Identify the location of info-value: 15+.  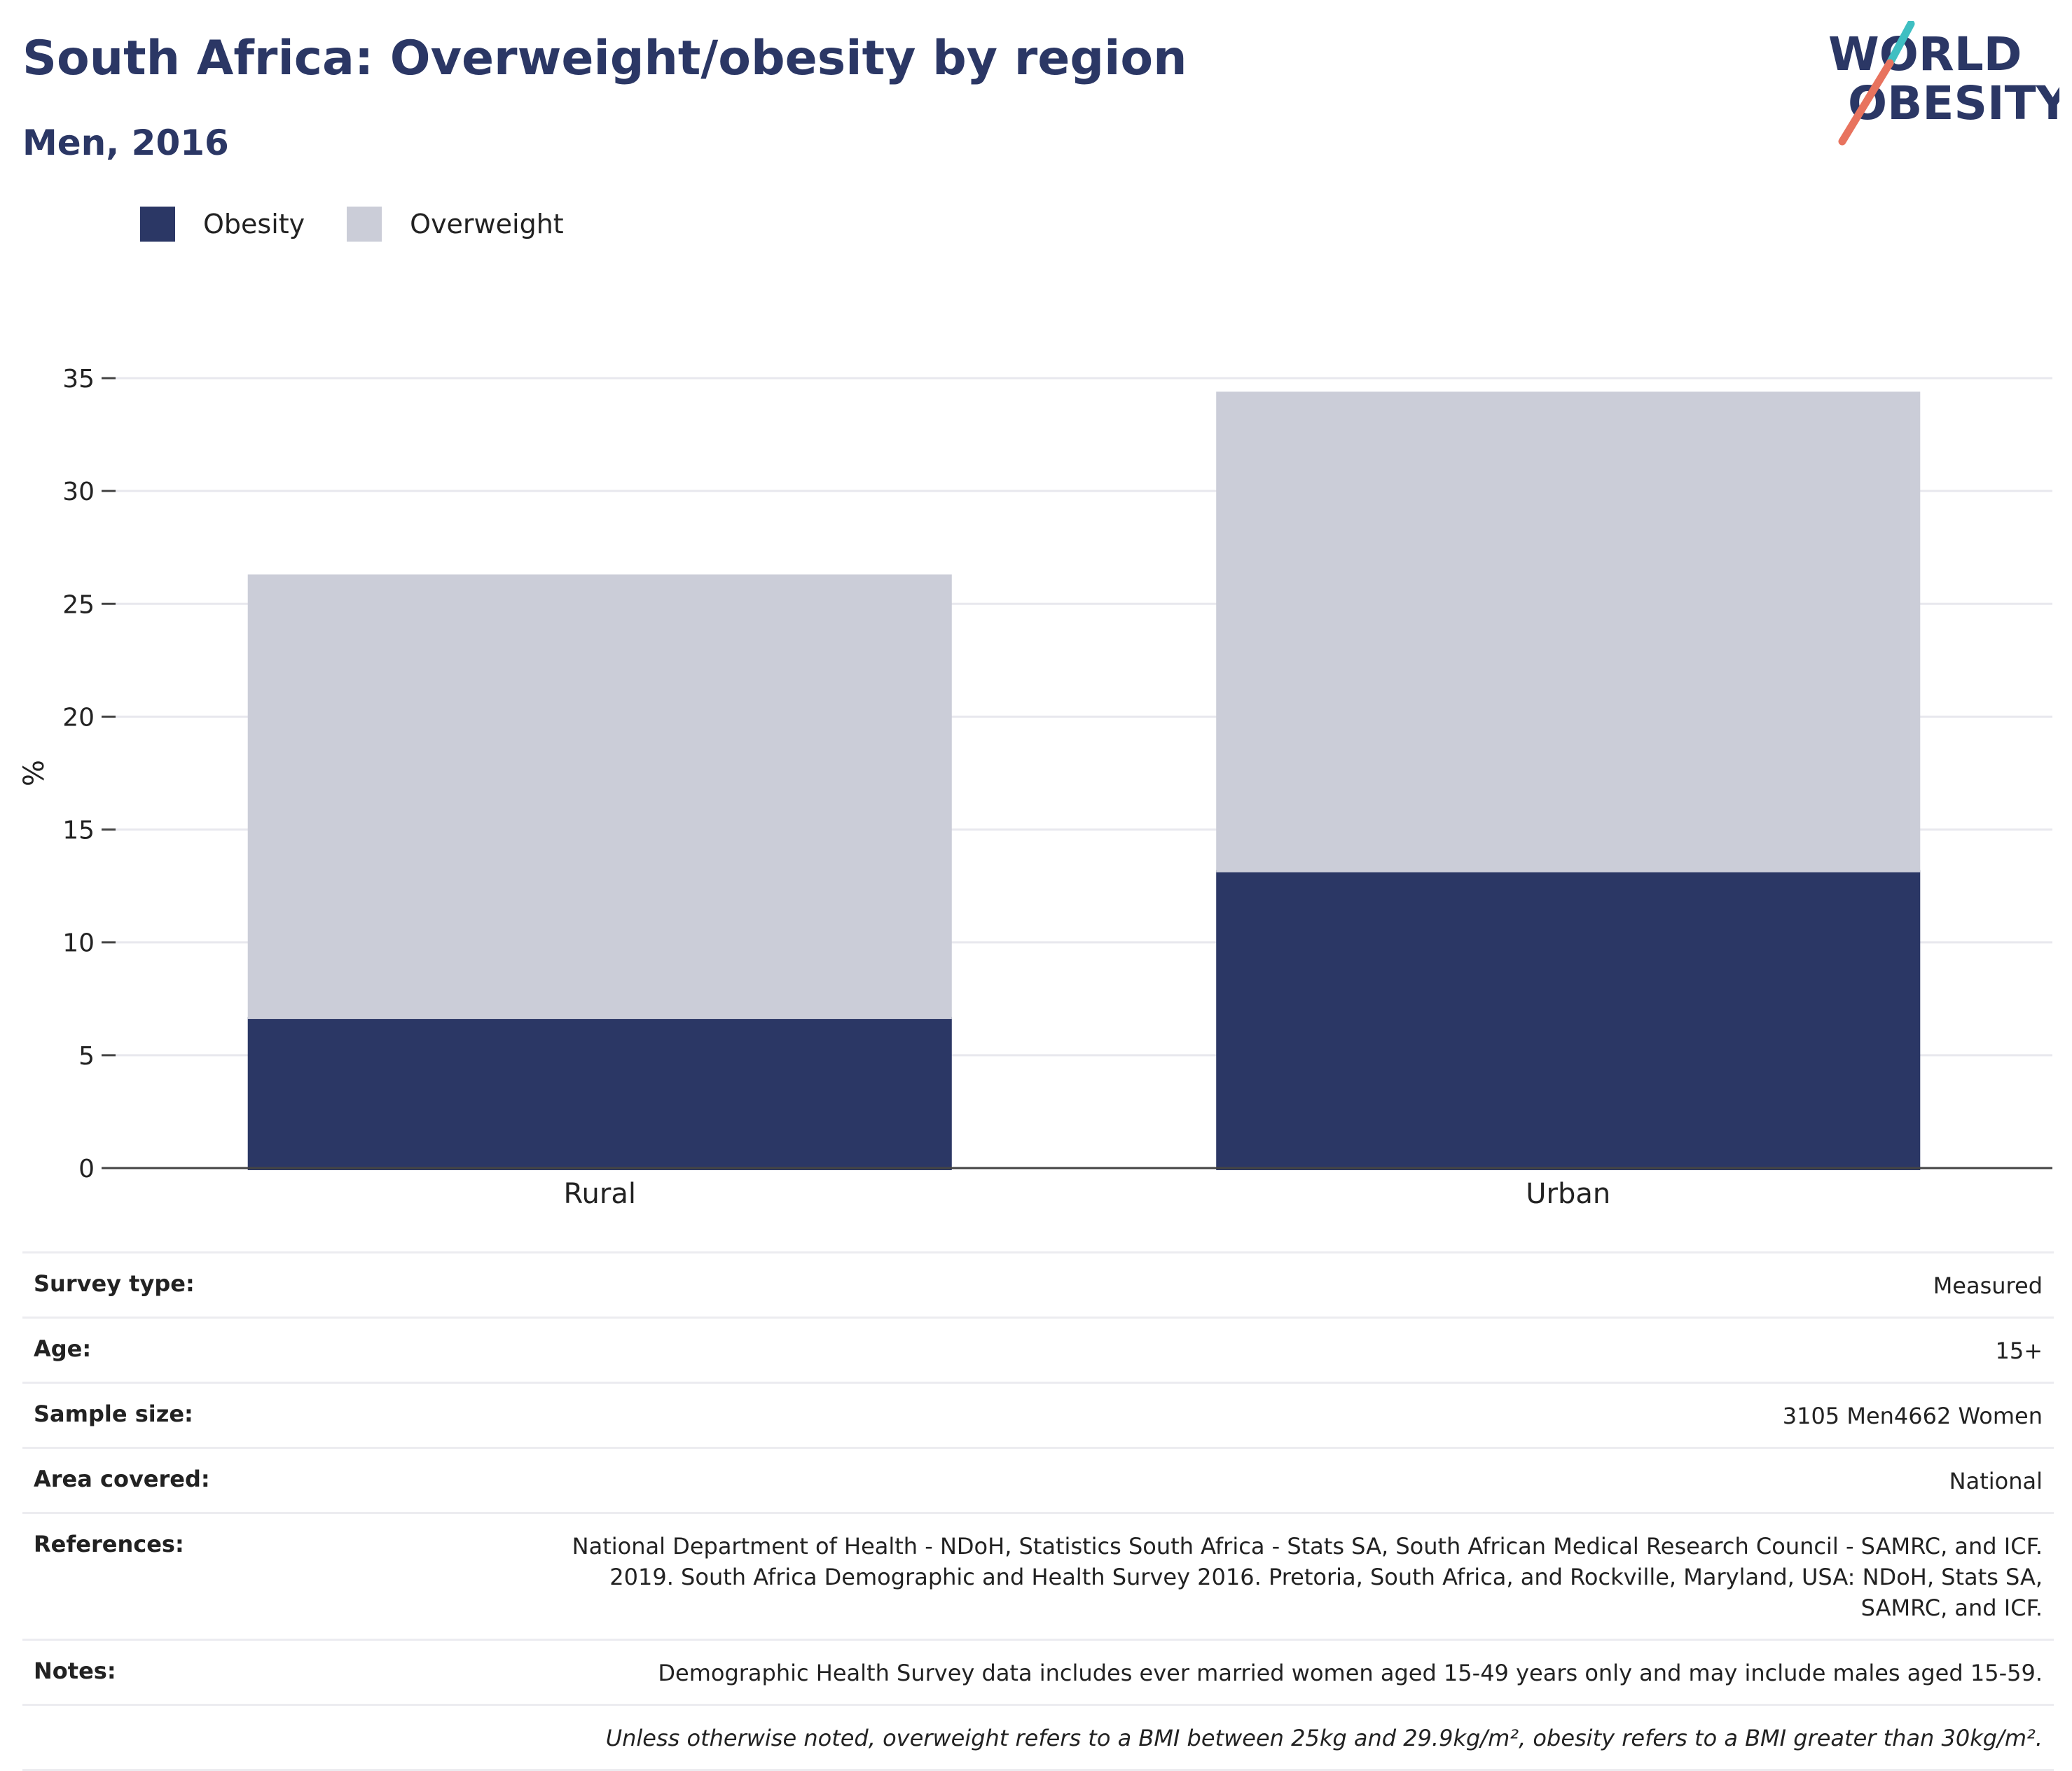
(2019, 1351).